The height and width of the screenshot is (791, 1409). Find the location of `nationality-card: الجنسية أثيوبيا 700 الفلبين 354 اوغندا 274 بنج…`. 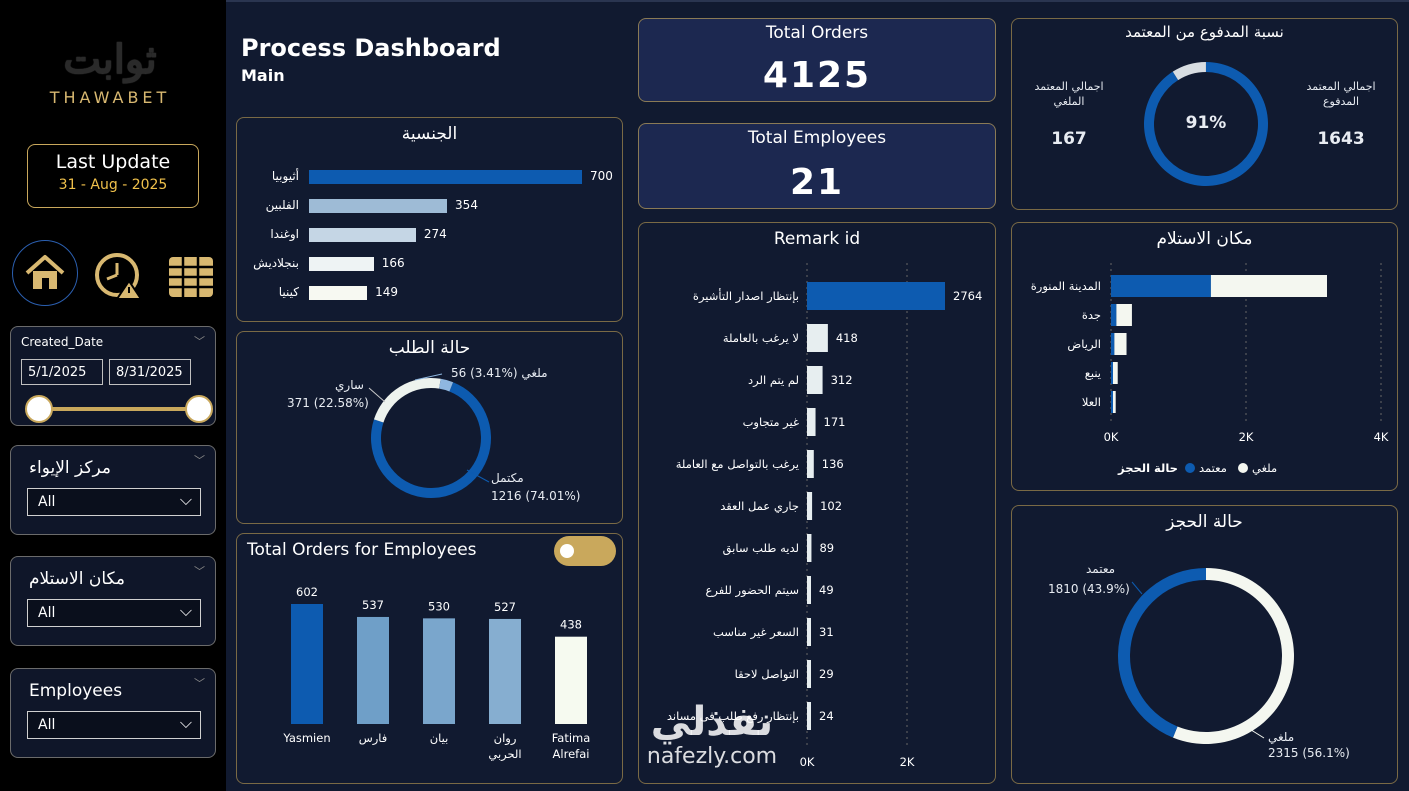

nationality-card: الجنسية أثيوبيا 700 الفلبين 354 اوغندا 274 بنج… is located at coordinates (429, 219).